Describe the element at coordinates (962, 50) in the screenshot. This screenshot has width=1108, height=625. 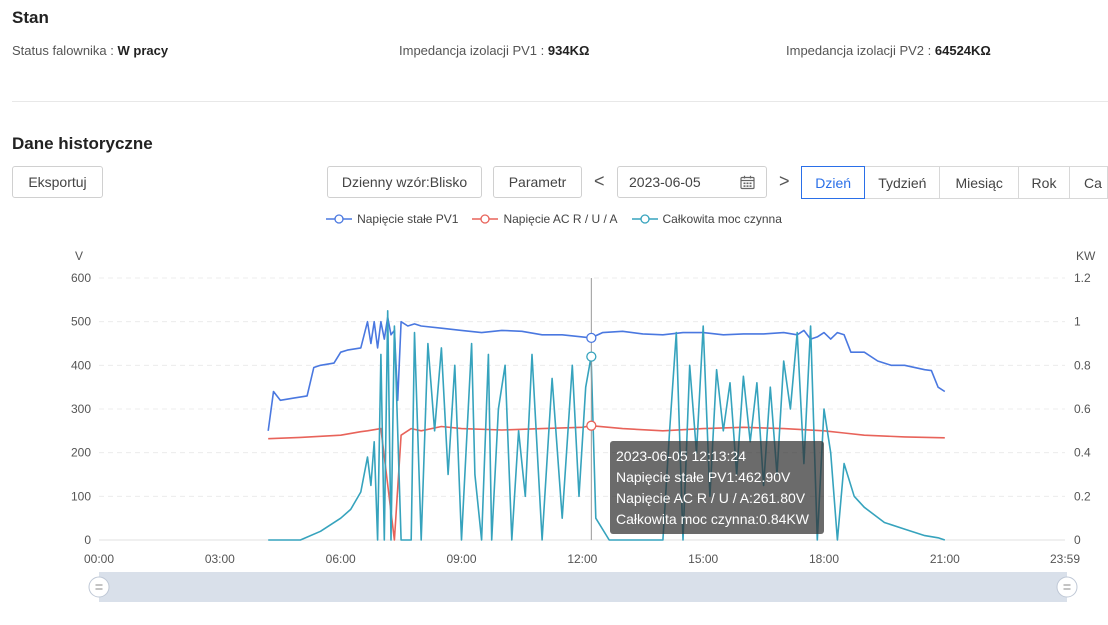
I see `pv2-insulation-value: 64524KΩ` at that location.